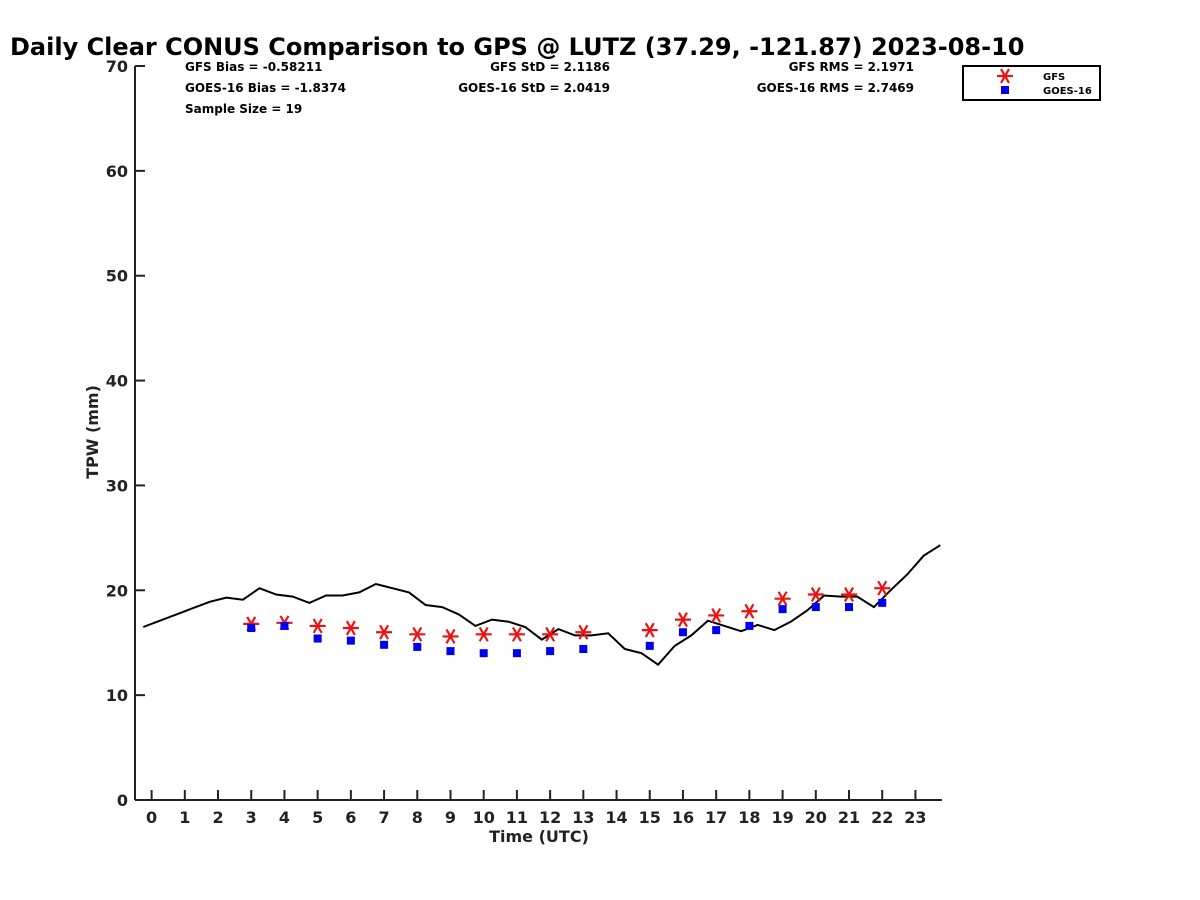 The image size is (1200, 900). Describe the element at coordinates (536, 808) in the screenshot. I see `x-axis-ticks: 0 1 2 3 4 5 6 7 8 9 10 11 12 13 14 15 16 17 18 19 20 21 22 23` at that location.